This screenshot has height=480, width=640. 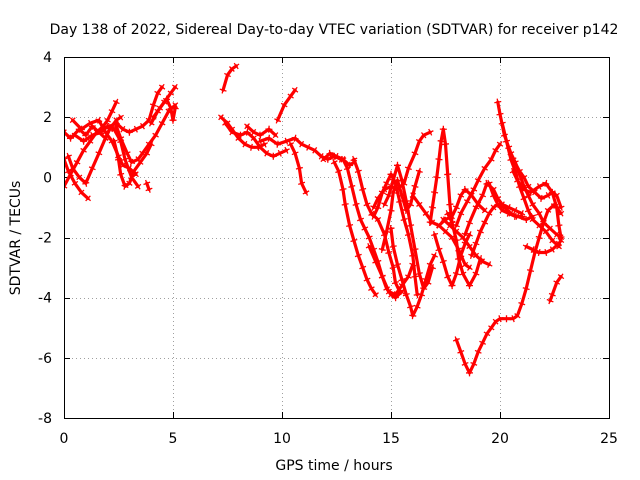 What do you see at coordinates (339, 439) in the screenshot?
I see `x-axis-tick-labels: 0 5 10 15 20 25` at bounding box center [339, 439].